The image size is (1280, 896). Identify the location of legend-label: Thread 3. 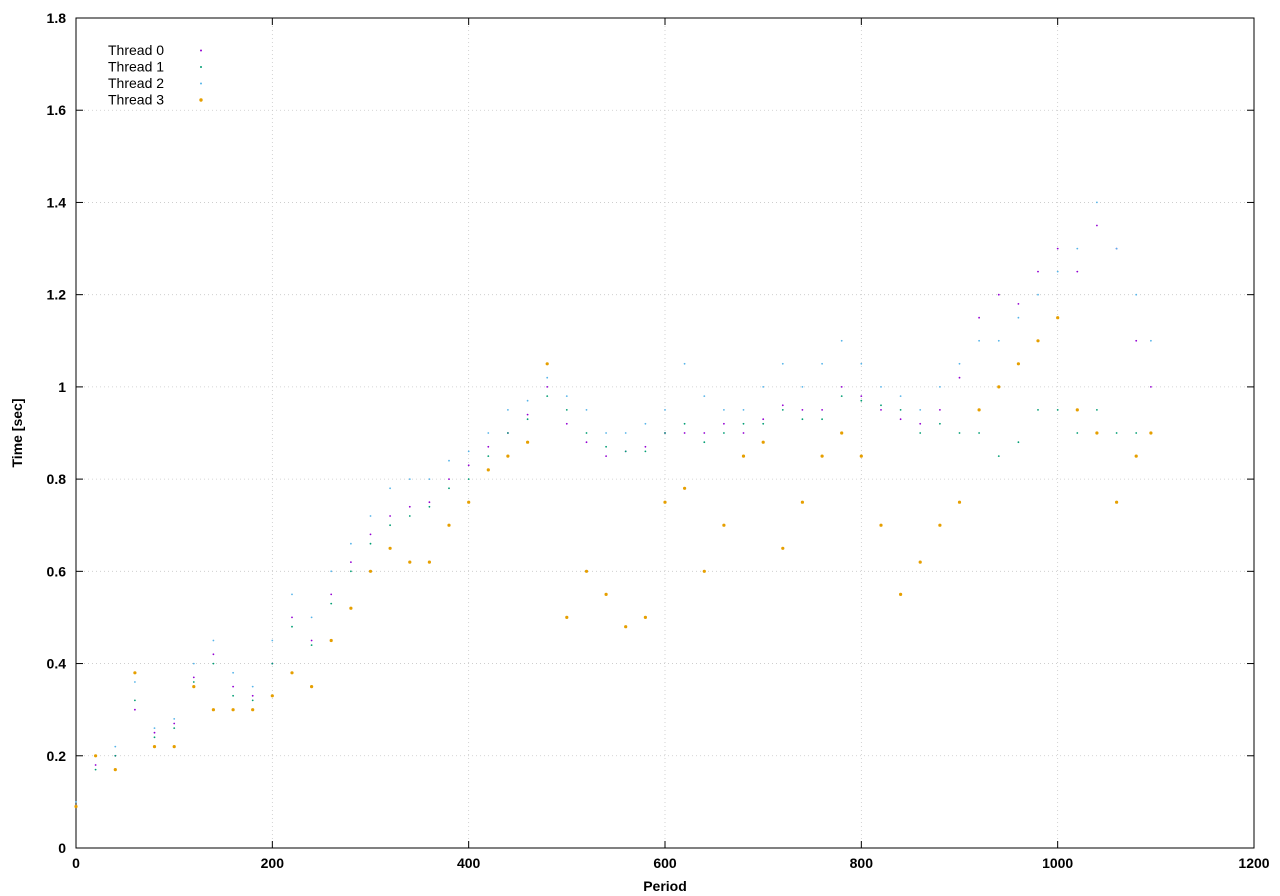
(136, 100).